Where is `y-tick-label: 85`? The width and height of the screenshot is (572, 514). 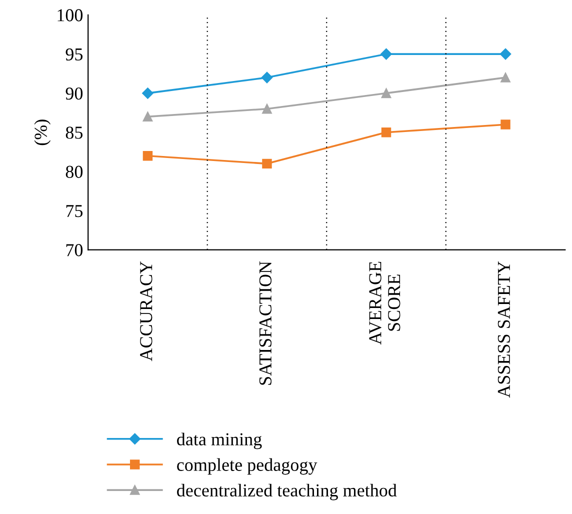
y-tick-label: 85 is located at coordinates (74, 132).